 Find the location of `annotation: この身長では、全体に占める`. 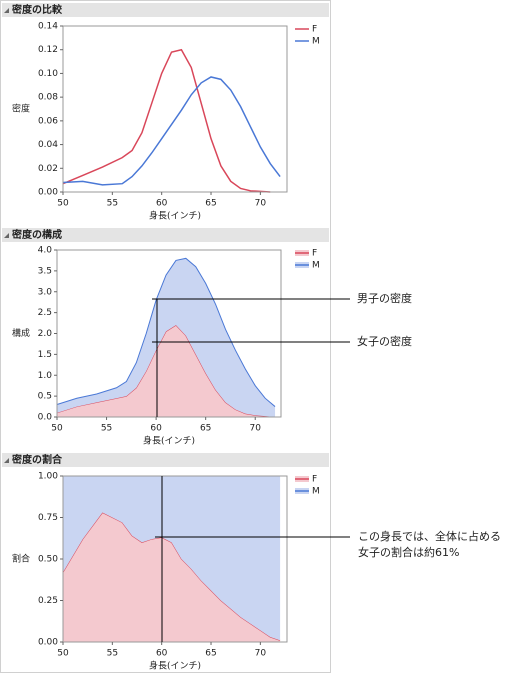

annotation: この身長では、全体に占める is located at coordinates (429, 536).